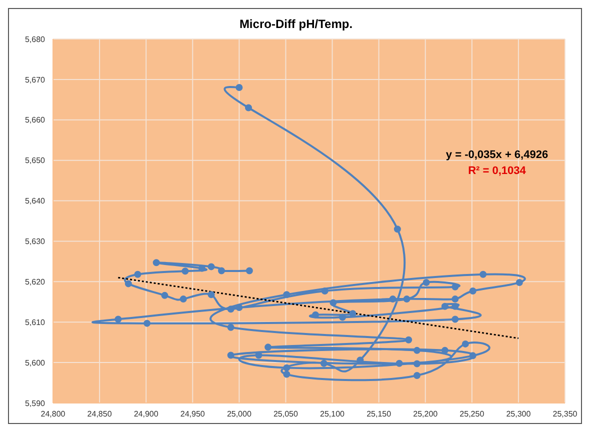 The width and height of the screenshot is (590, 432). Describe the element at coordinates (472, 414) in the screenshot. I see `x-tick-label: 25,250` at that location.